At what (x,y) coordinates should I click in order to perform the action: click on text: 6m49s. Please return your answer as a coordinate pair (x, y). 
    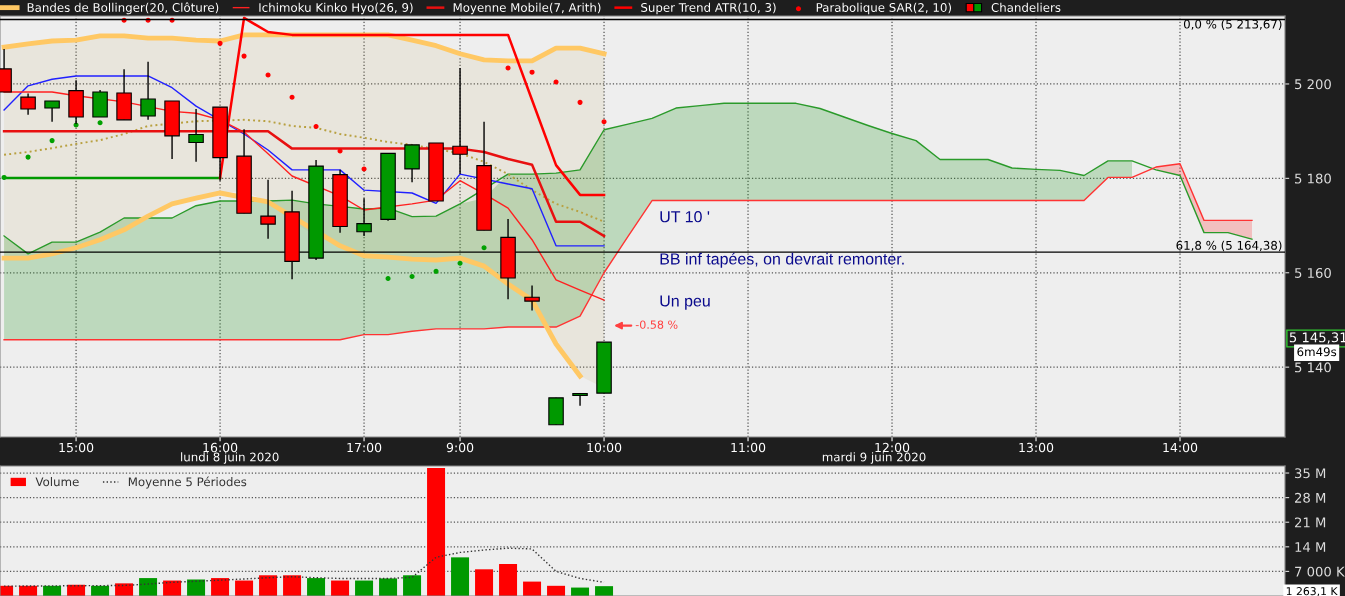
    Looking at the image, I should click on (1317, 352).